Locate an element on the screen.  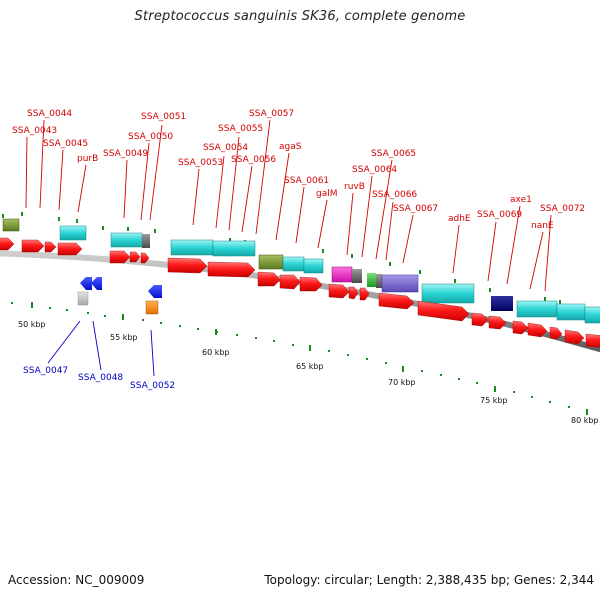
gene-label: SSA_0045 is located at coordinates (65, 144).